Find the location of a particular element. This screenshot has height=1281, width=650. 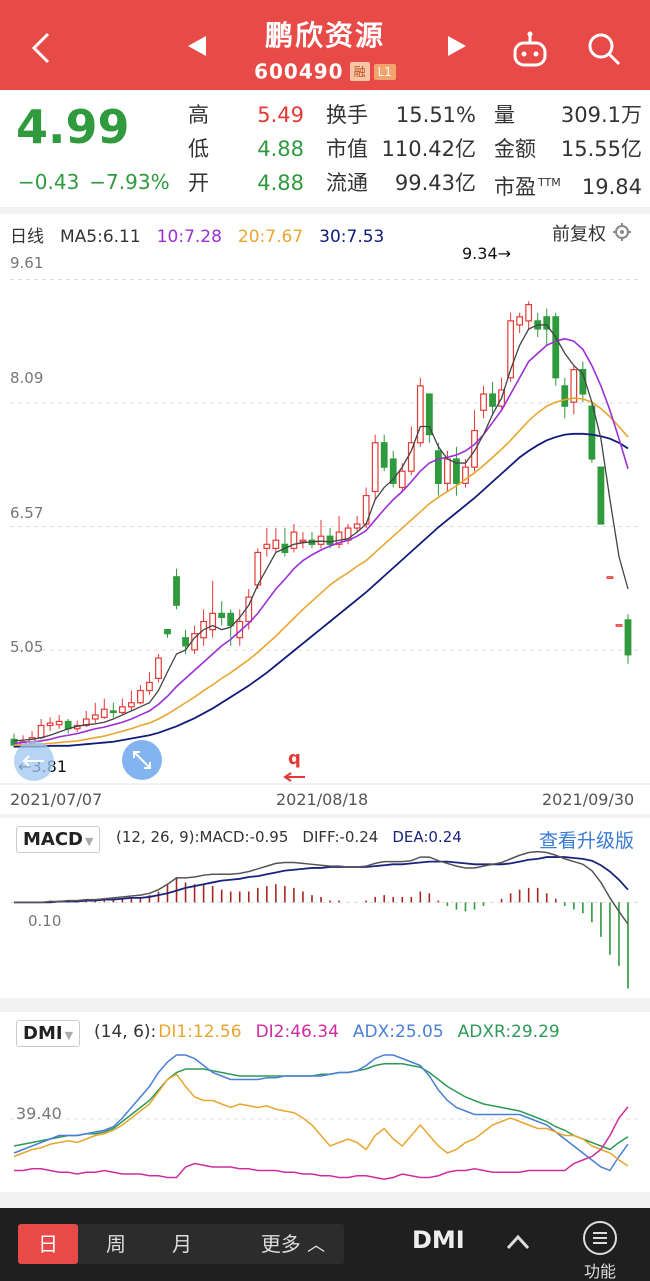

float-cap-value: 99.43亿 is located at coordinates (435, 183).